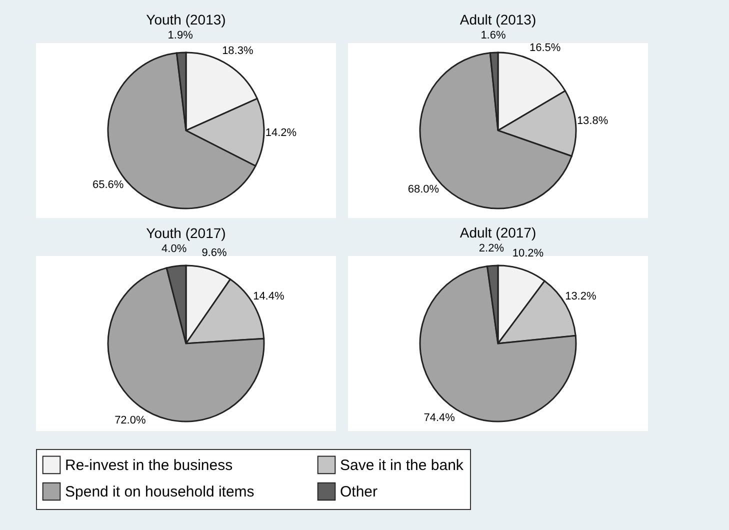  I want to click on data-label: 74.4%, so click(440, 418).